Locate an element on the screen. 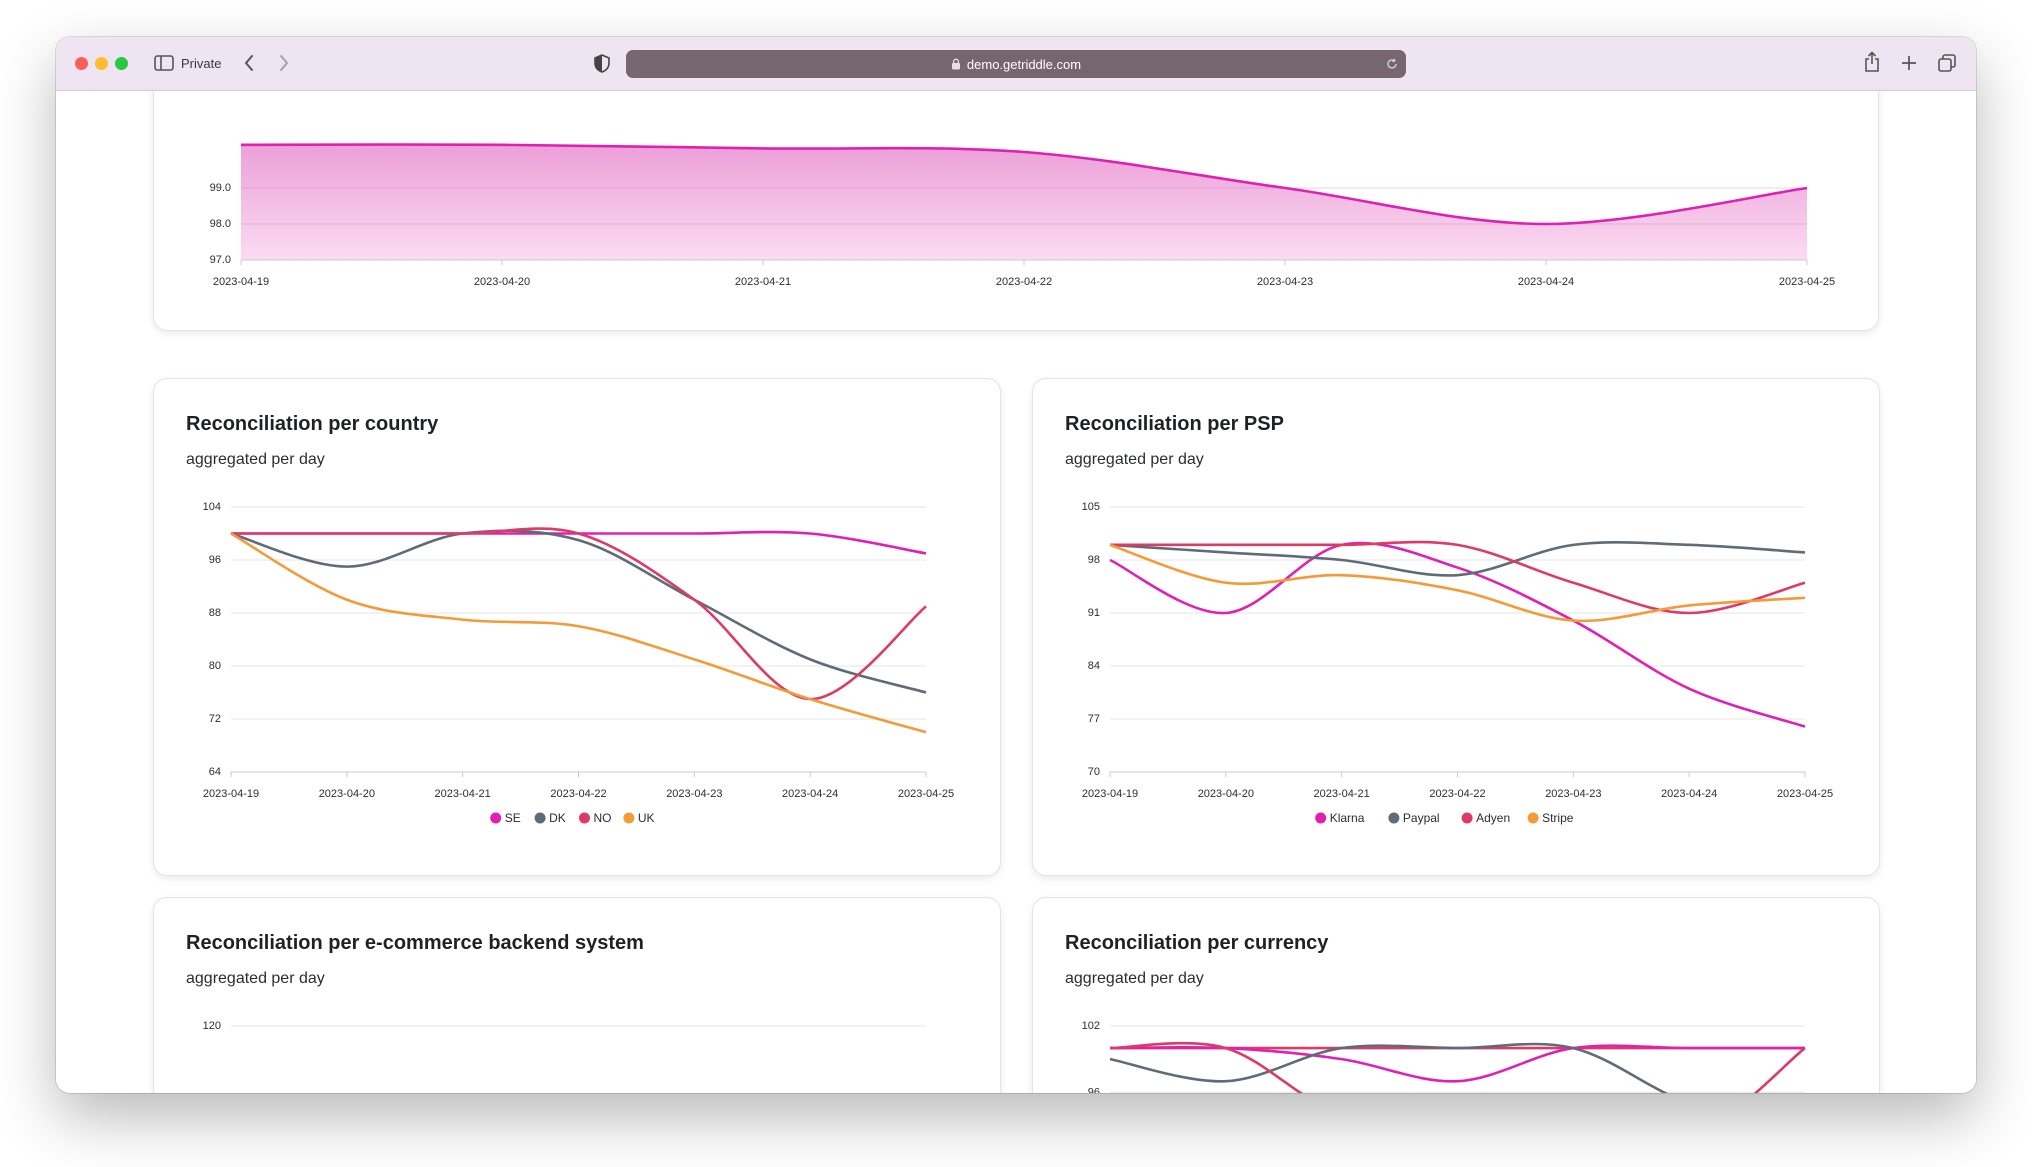  series-line-dk is located at coordinates (578, 611).